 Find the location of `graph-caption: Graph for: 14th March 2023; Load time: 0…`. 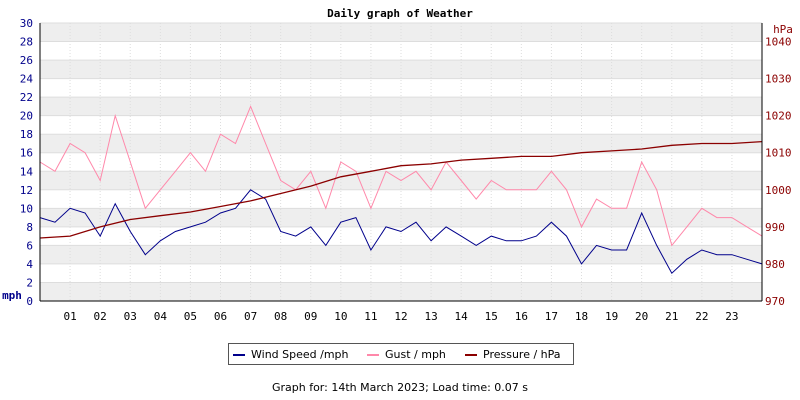

graph-caption: Graph for: 14th March 2023; Load time: 0… is located at coordinates (400, 387).